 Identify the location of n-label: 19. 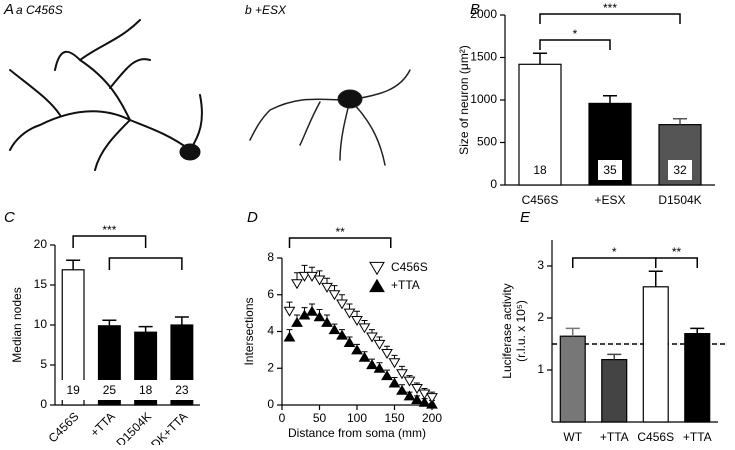
(73, 390).